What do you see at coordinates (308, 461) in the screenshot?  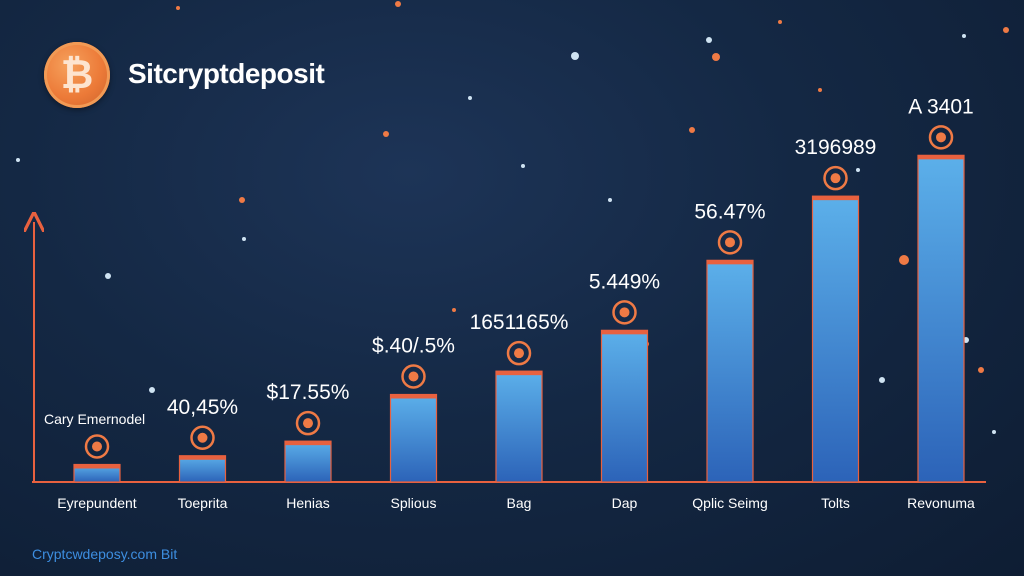 I see `bar-henias` at bounding box center [308, 461].